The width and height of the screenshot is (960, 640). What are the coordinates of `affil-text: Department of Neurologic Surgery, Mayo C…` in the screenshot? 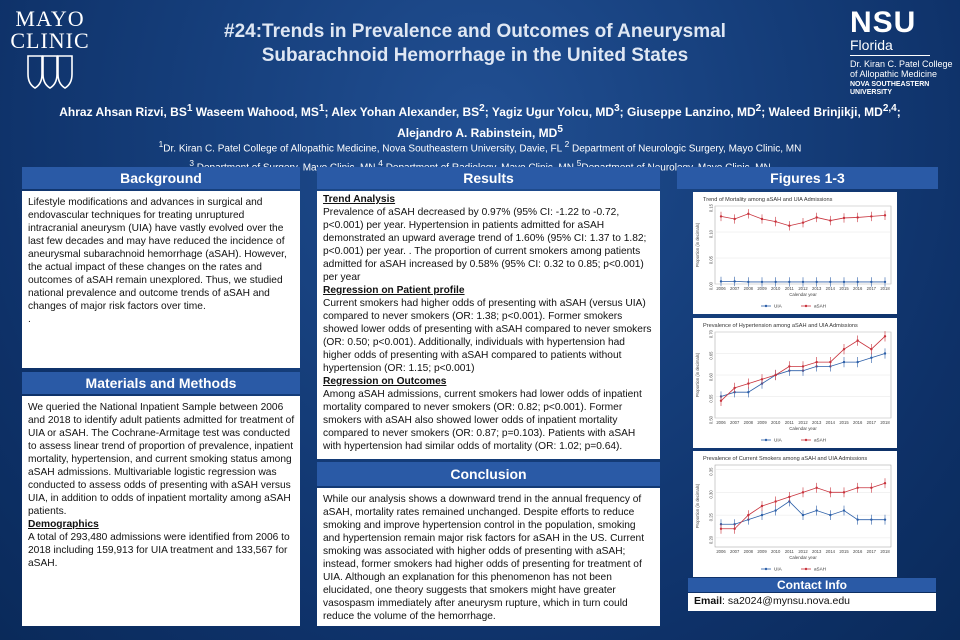 It's located at (685, 149).